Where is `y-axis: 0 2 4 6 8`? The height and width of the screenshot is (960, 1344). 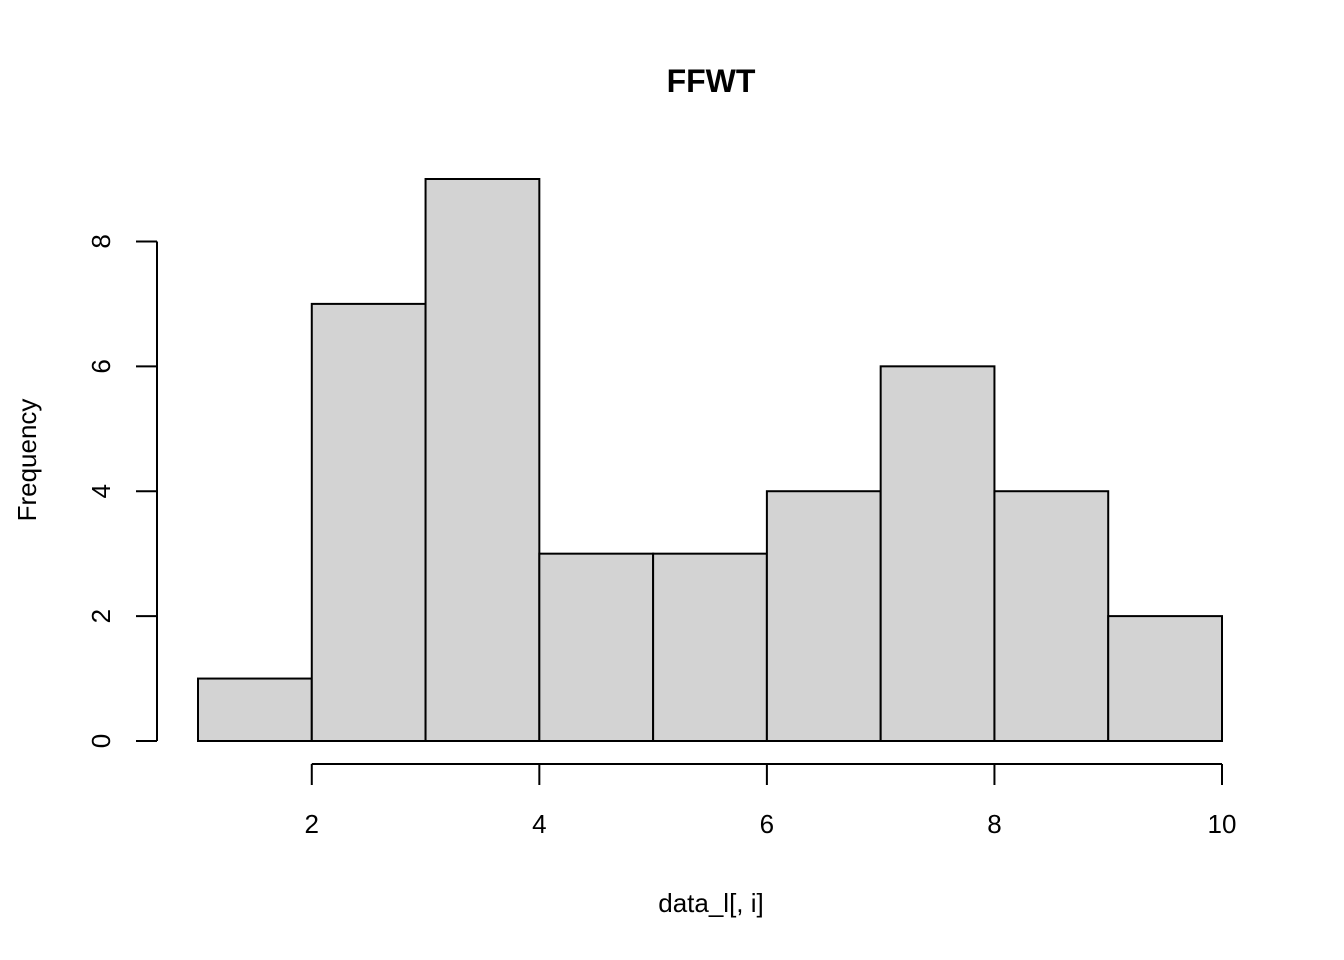 y-axis: 0 2 4 6 8 is located at coordinates (122, 491).